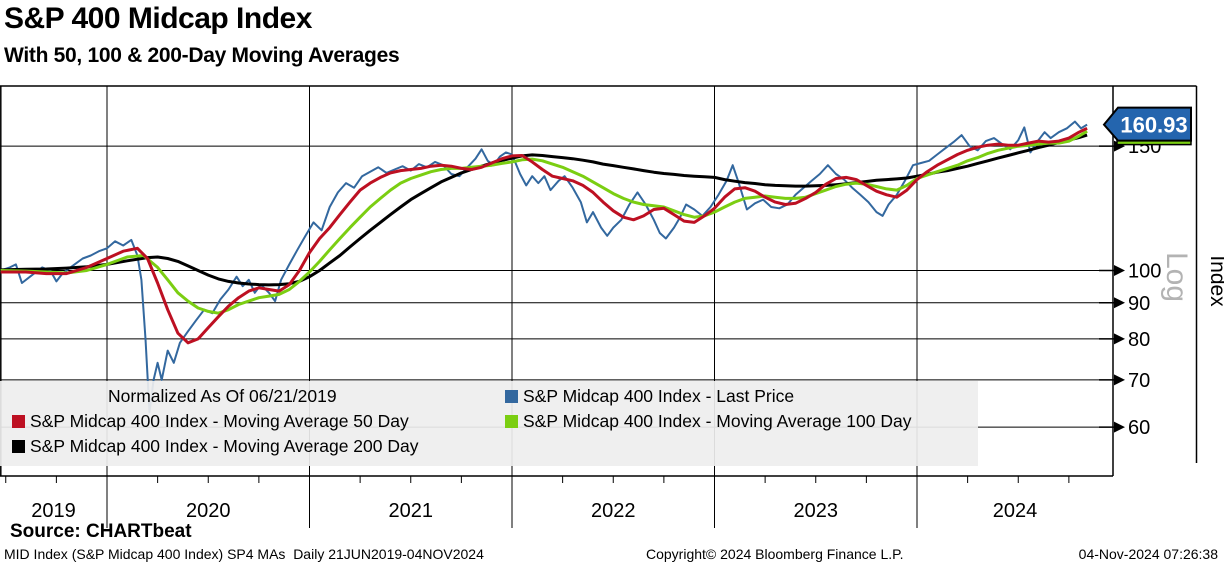 The image size is (1224, 566). Describe the element at coordinates (1139, 304) in the screenshot. I see `y-tick-label: 90` at that location.